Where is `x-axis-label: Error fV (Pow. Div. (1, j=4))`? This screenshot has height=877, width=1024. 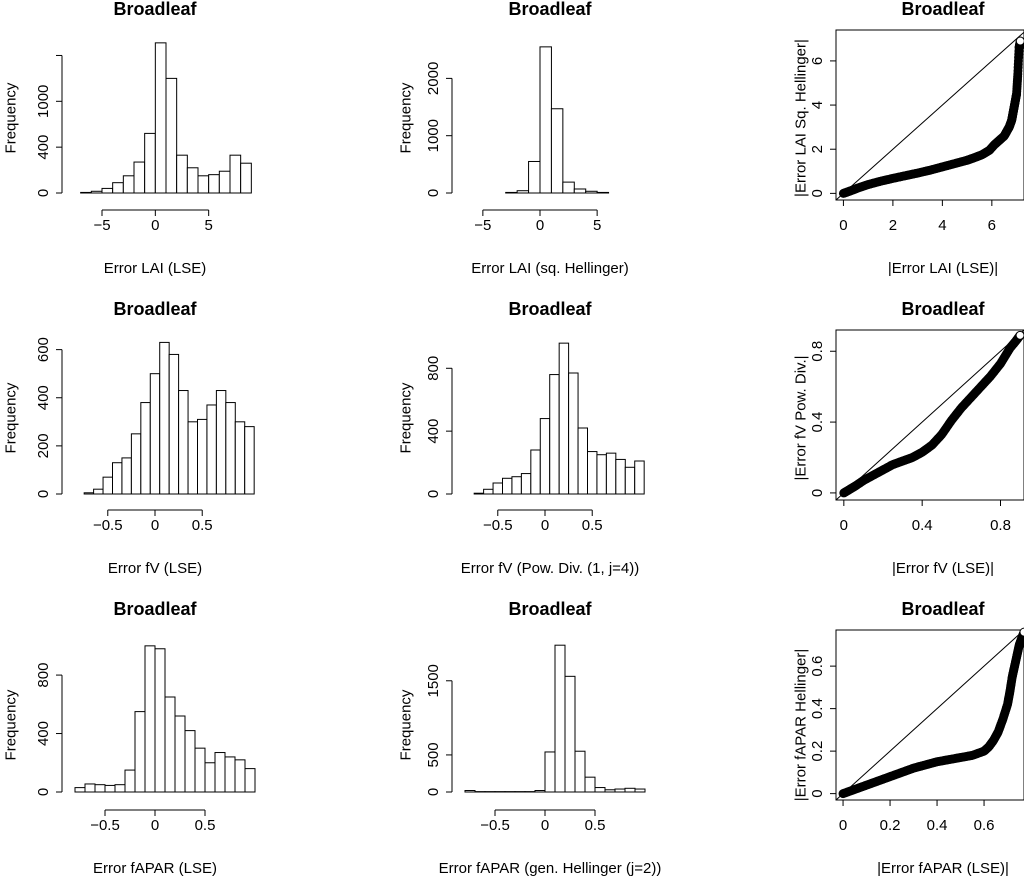
x-axis-label: Error fV (Pow. Div. (1, j=4)) is located at coordinates (550, 568).